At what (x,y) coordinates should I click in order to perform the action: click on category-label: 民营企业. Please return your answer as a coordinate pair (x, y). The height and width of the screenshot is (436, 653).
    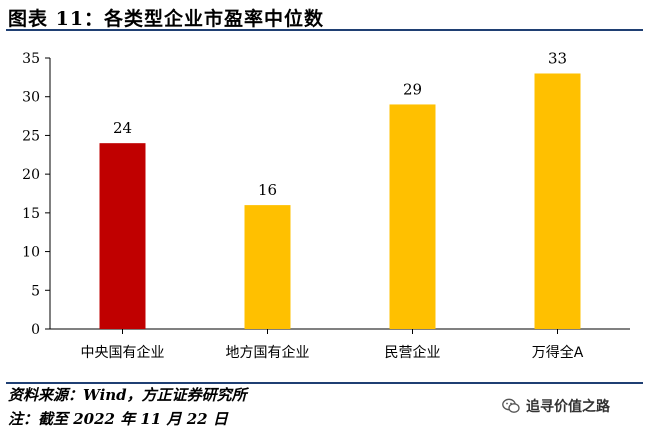
    Looking at the image, I should click on (413, 352).